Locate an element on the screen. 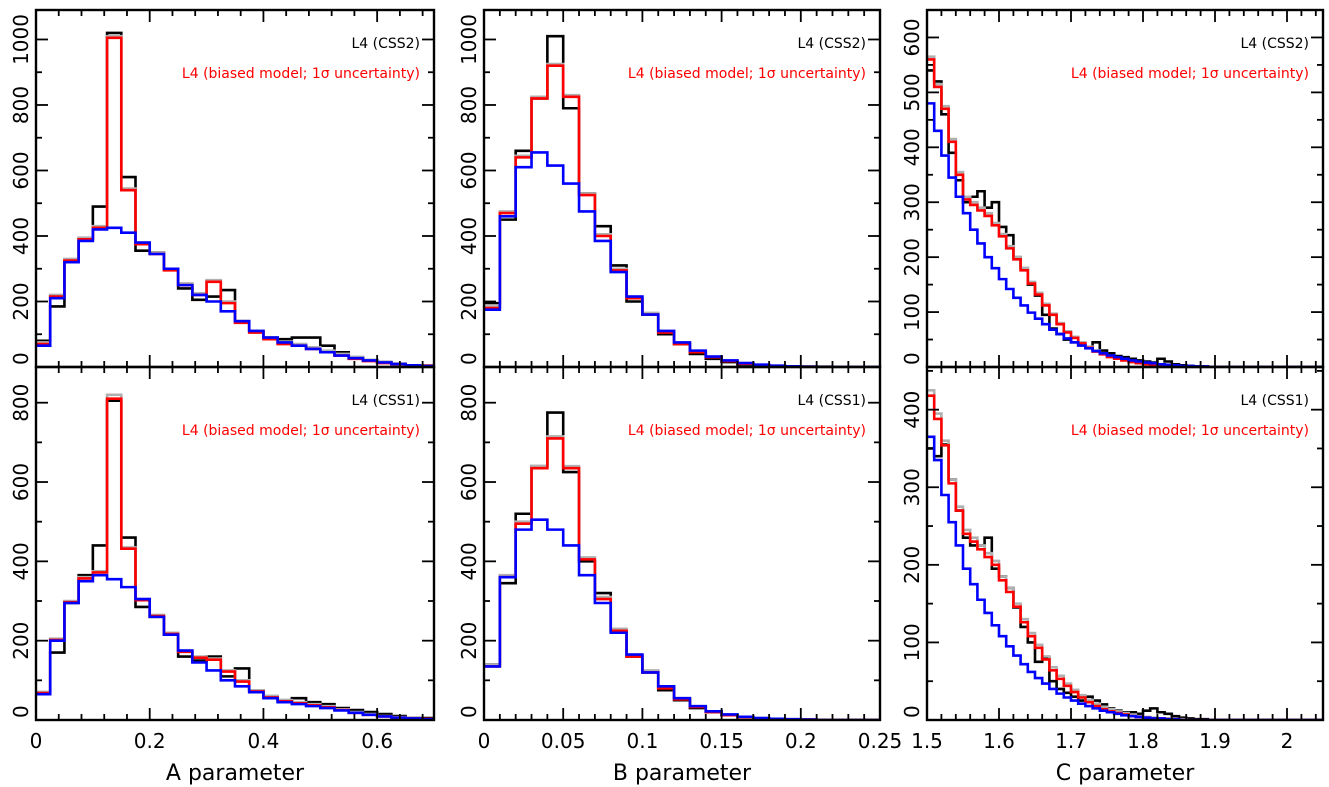 The height and width of the screenshot is (787, 1329). xtick-label: 0.25 is located at coordinates (880, 741).